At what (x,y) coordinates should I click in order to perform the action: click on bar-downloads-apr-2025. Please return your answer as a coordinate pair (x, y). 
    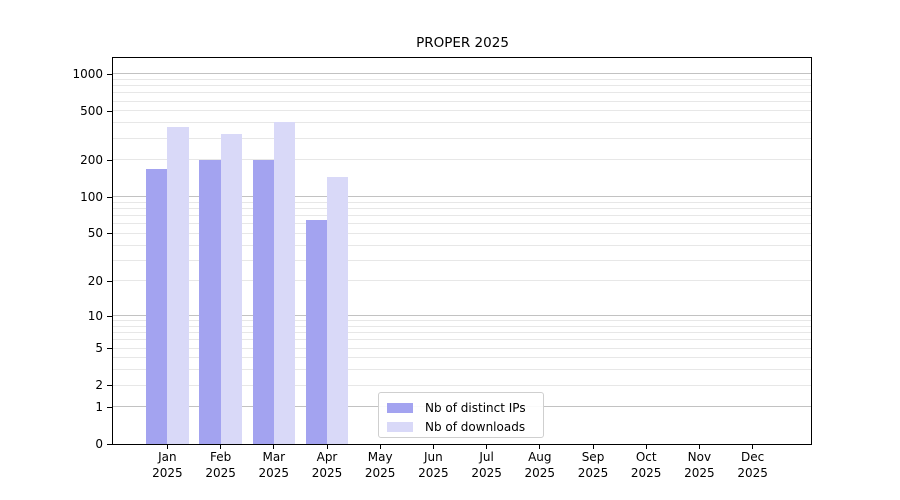
    Looking at the image, I should click on (338, 310).